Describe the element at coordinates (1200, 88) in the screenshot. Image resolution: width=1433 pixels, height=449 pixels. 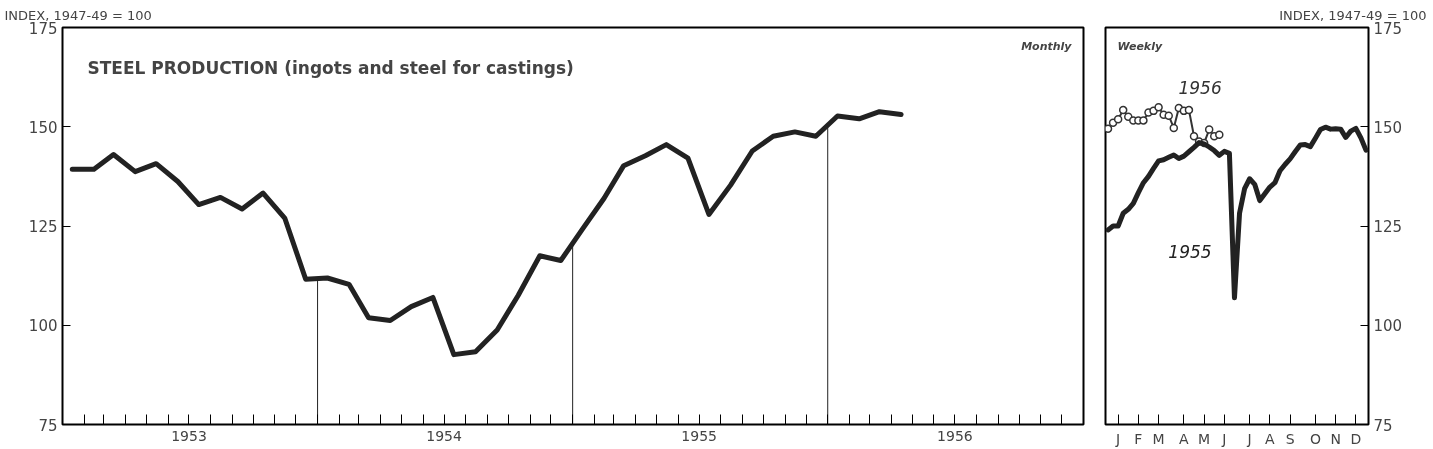
I see `series-label: 1956` at that location.